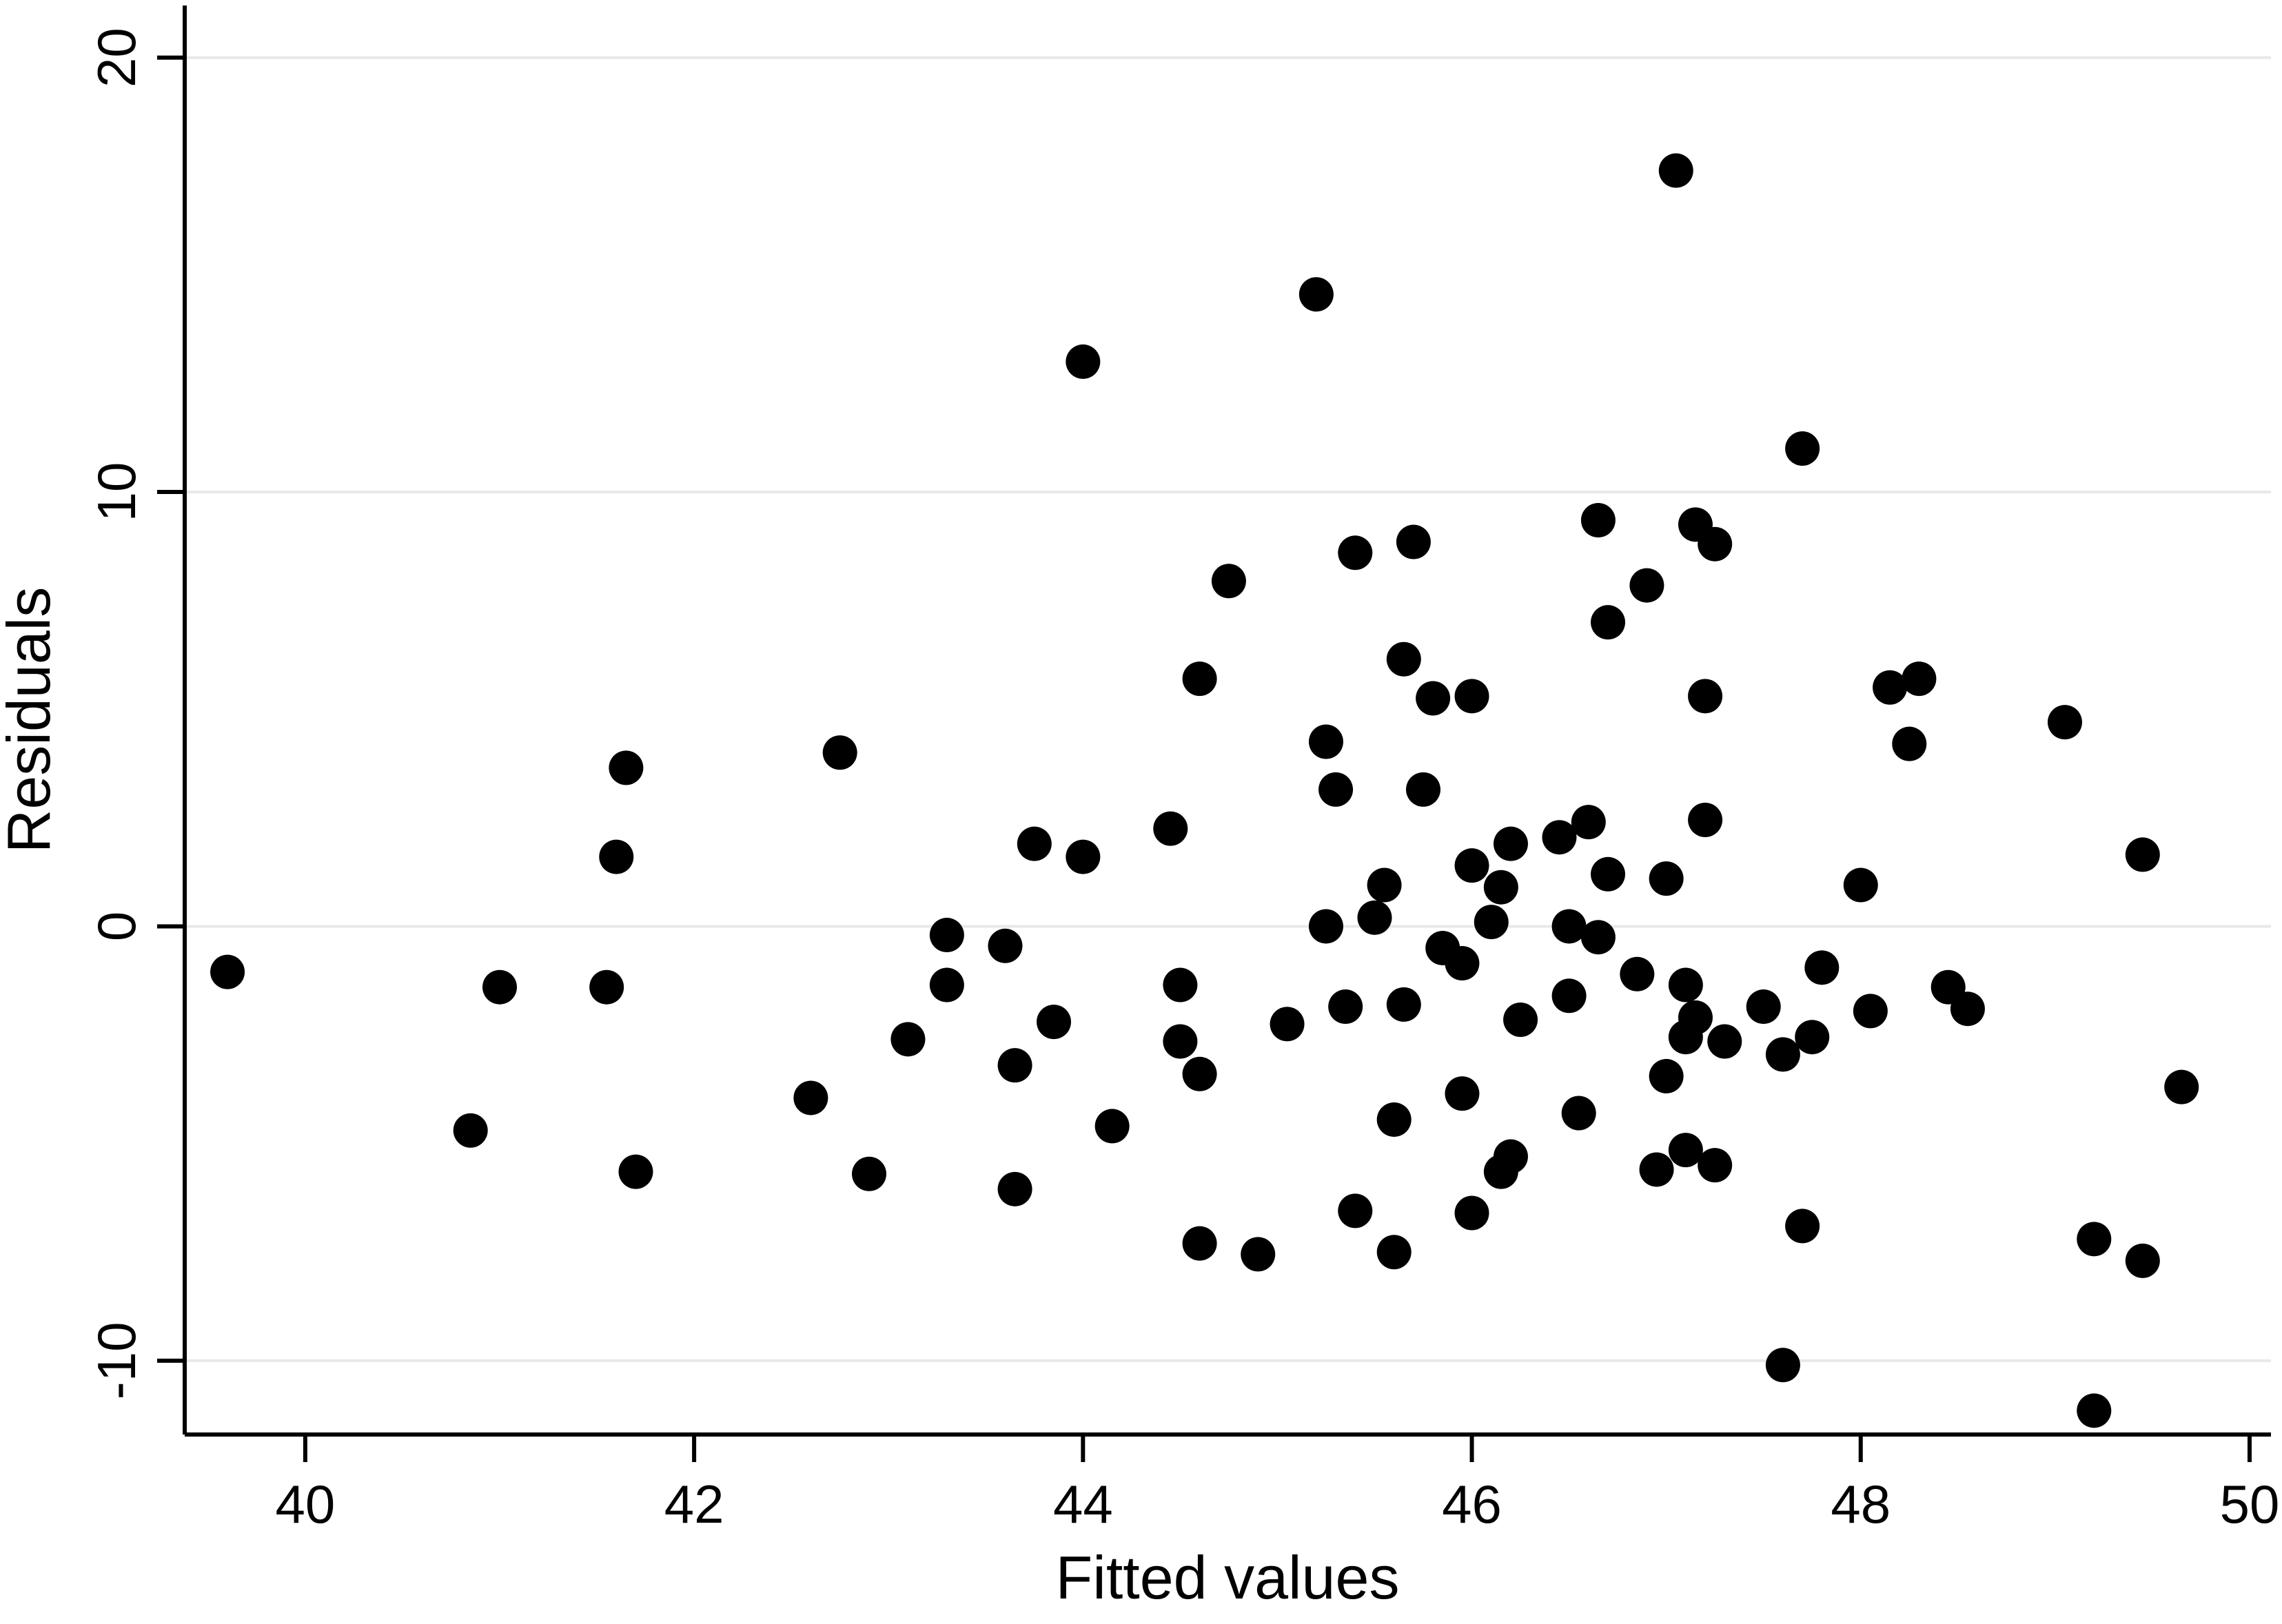 This screenshot has width=2282, height=1624. I want to click on x-tick-label-46: 46, so click(1472, 1504).